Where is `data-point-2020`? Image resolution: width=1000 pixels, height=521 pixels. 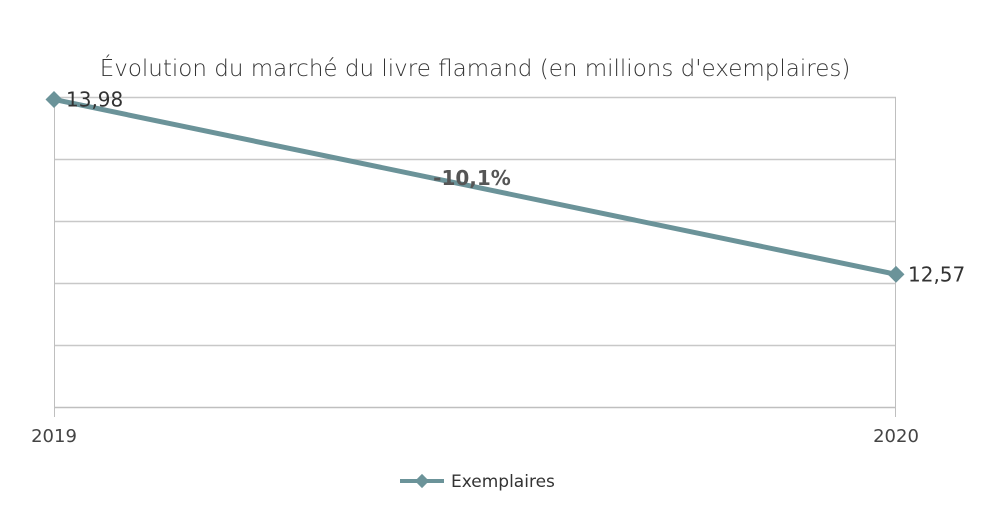
data-point-2020 is located at coordinates (896, 274).